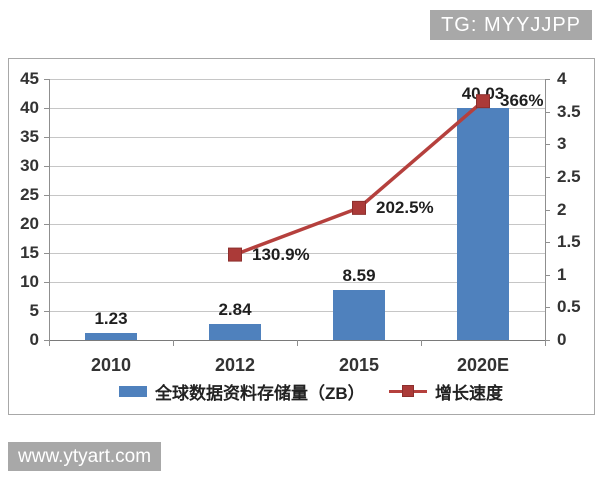  What do you see at coordinates (49, 209) in the screenshot?
I see `y-axis-line-left` at bounding box center [49, 209].